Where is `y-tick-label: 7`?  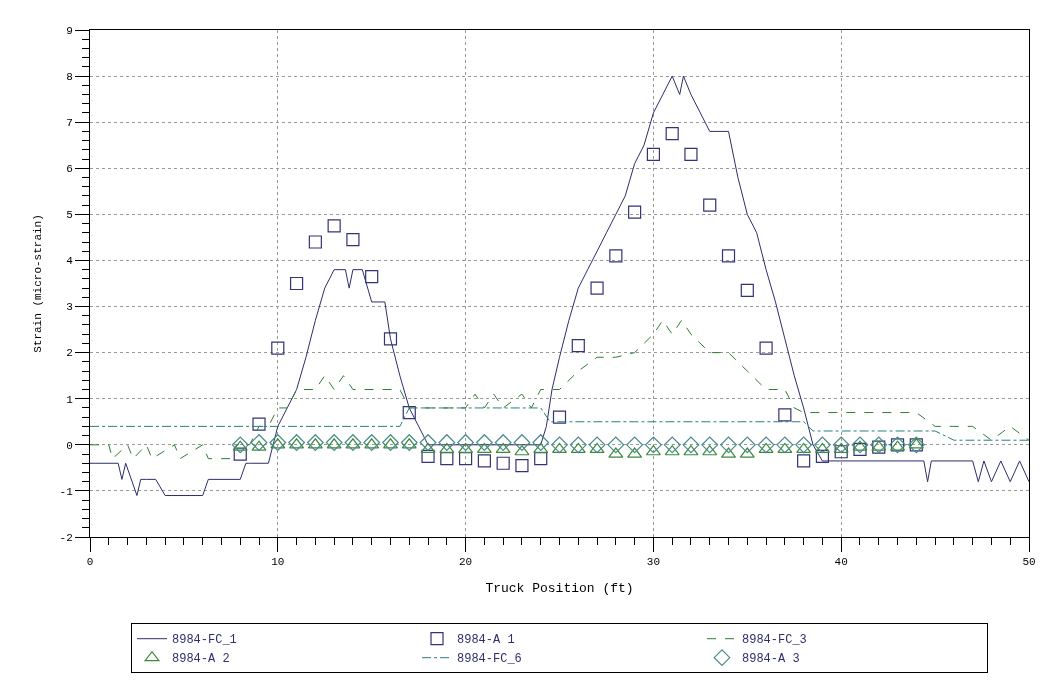
y-tick-label: 7 is located at coordinates (69, 123).